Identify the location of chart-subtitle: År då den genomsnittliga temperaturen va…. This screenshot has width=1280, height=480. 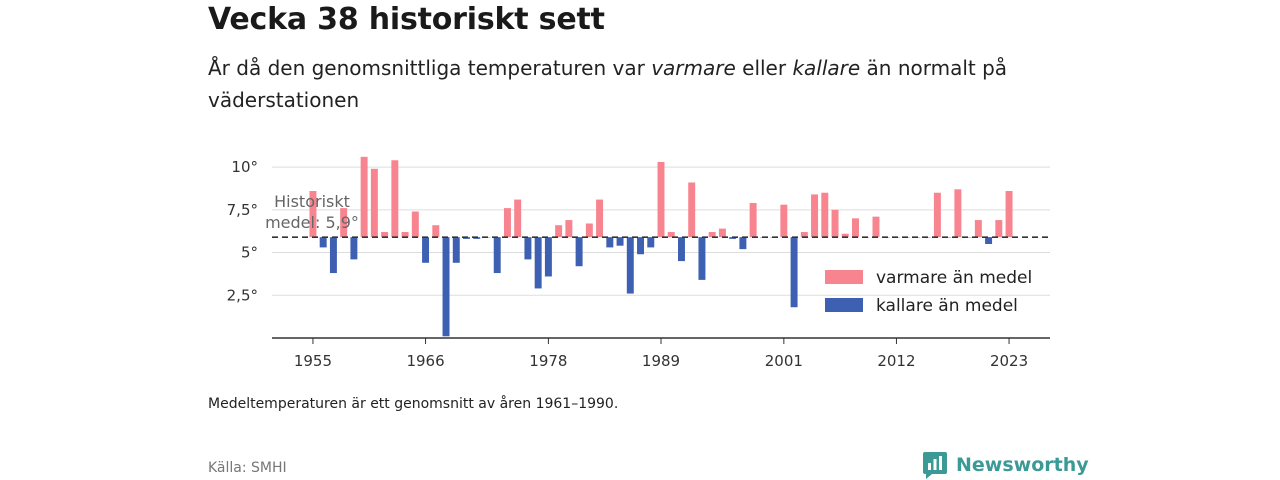
(623, 84).